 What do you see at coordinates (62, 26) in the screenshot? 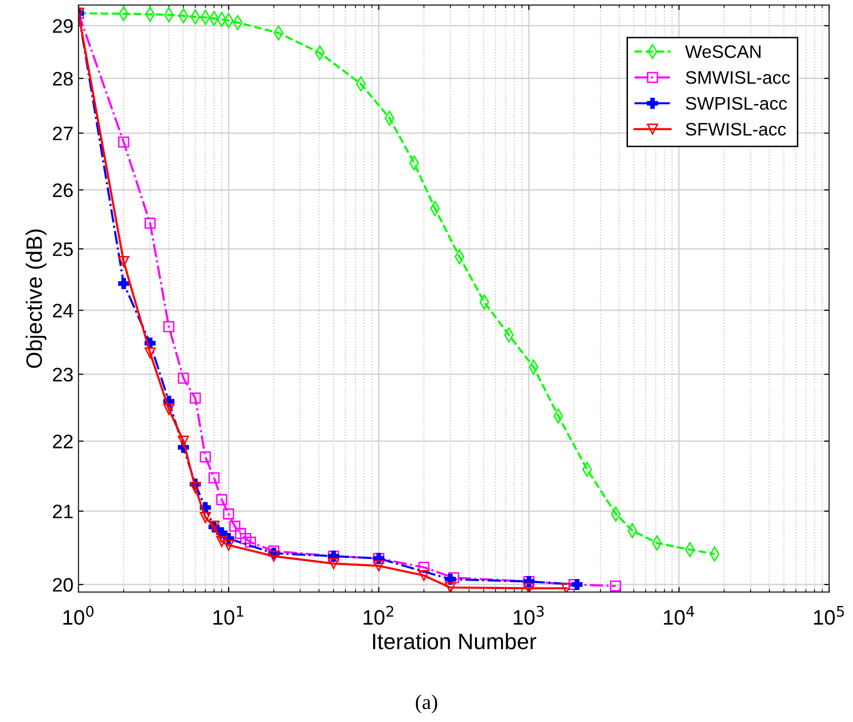
I see `y-tick-label: 29` at bounding box center [62, 26].